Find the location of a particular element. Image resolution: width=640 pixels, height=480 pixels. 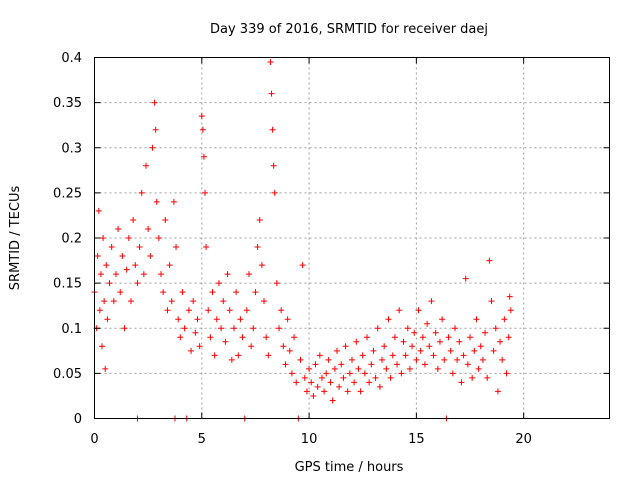

y-tick-label: 0.4 is located at coordinates (71, 58).